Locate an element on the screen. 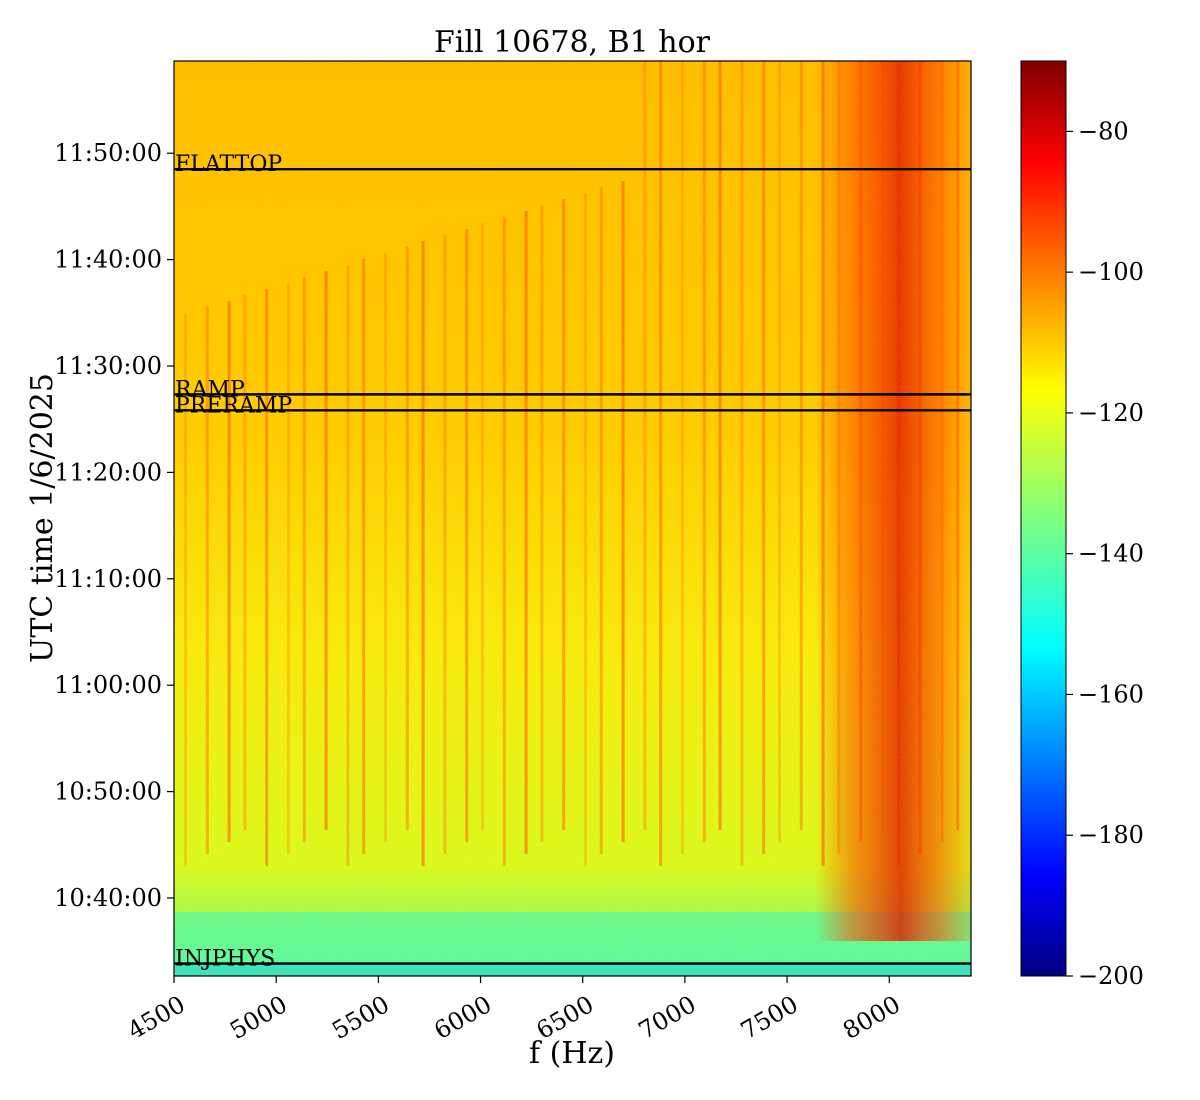 The height and width of the screenshot is (1100, 1200). colorbar-ticks: −80 −100 −120 −140 −160 −180 −200 is located at coordinates (1105, 553).